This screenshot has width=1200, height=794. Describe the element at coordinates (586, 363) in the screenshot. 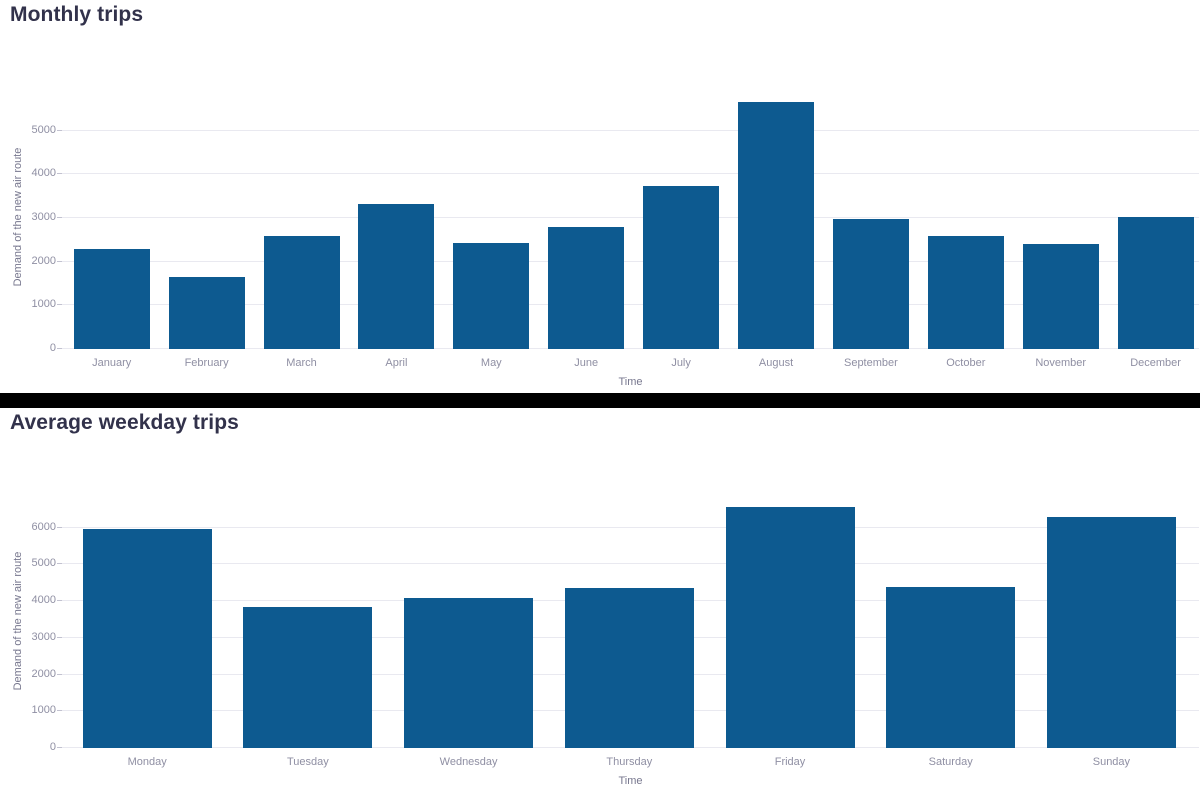

I see `x-tick-label: June` at that location.